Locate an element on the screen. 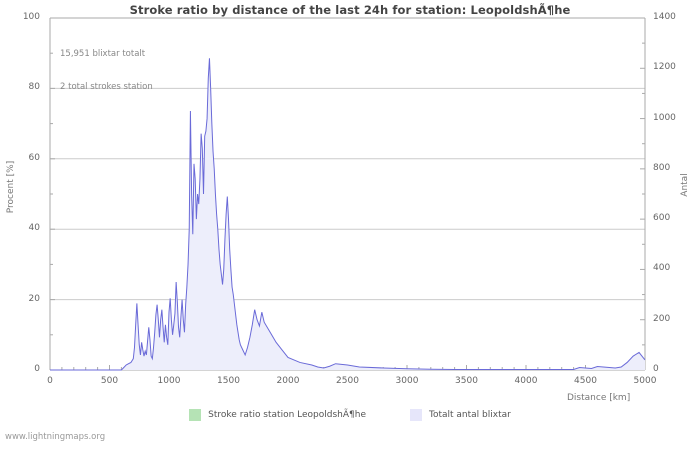 The width and height of the screenshot is (700, 450). site-watermark: www.lightningmaps.org is located at coordinates (55, 437).